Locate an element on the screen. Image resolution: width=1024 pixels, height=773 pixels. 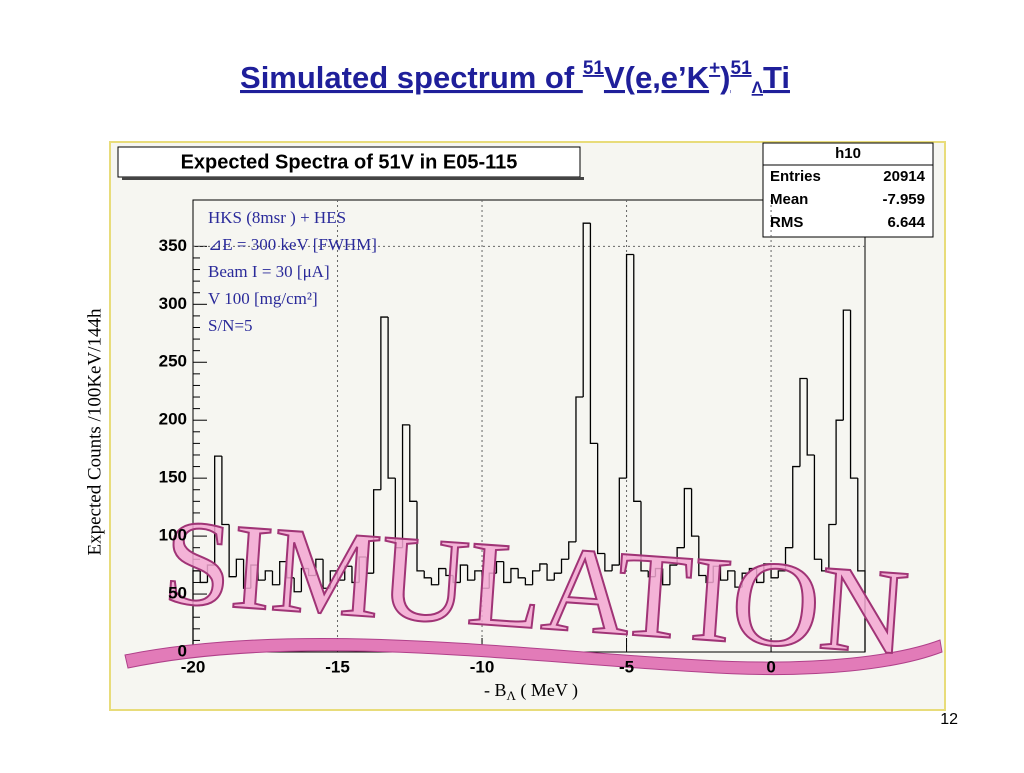
title-part: V(e,e’K is located at coordinates (657, 77).